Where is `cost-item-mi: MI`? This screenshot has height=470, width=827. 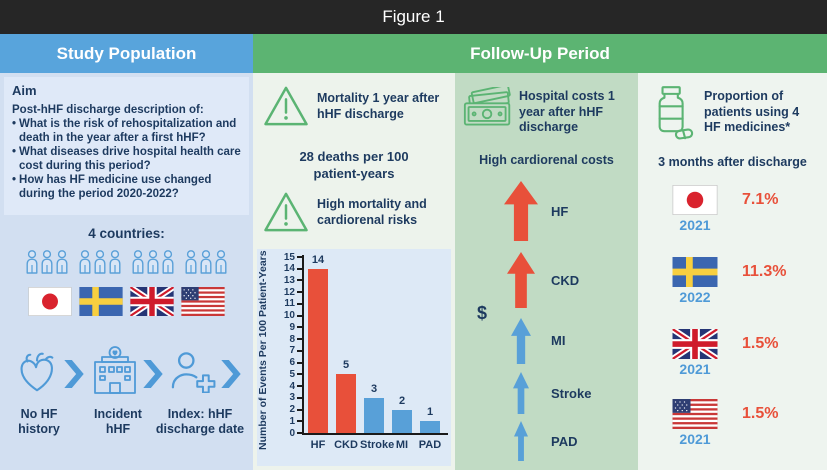
cost-item-mi: MI is located at coordinates (546, 340).